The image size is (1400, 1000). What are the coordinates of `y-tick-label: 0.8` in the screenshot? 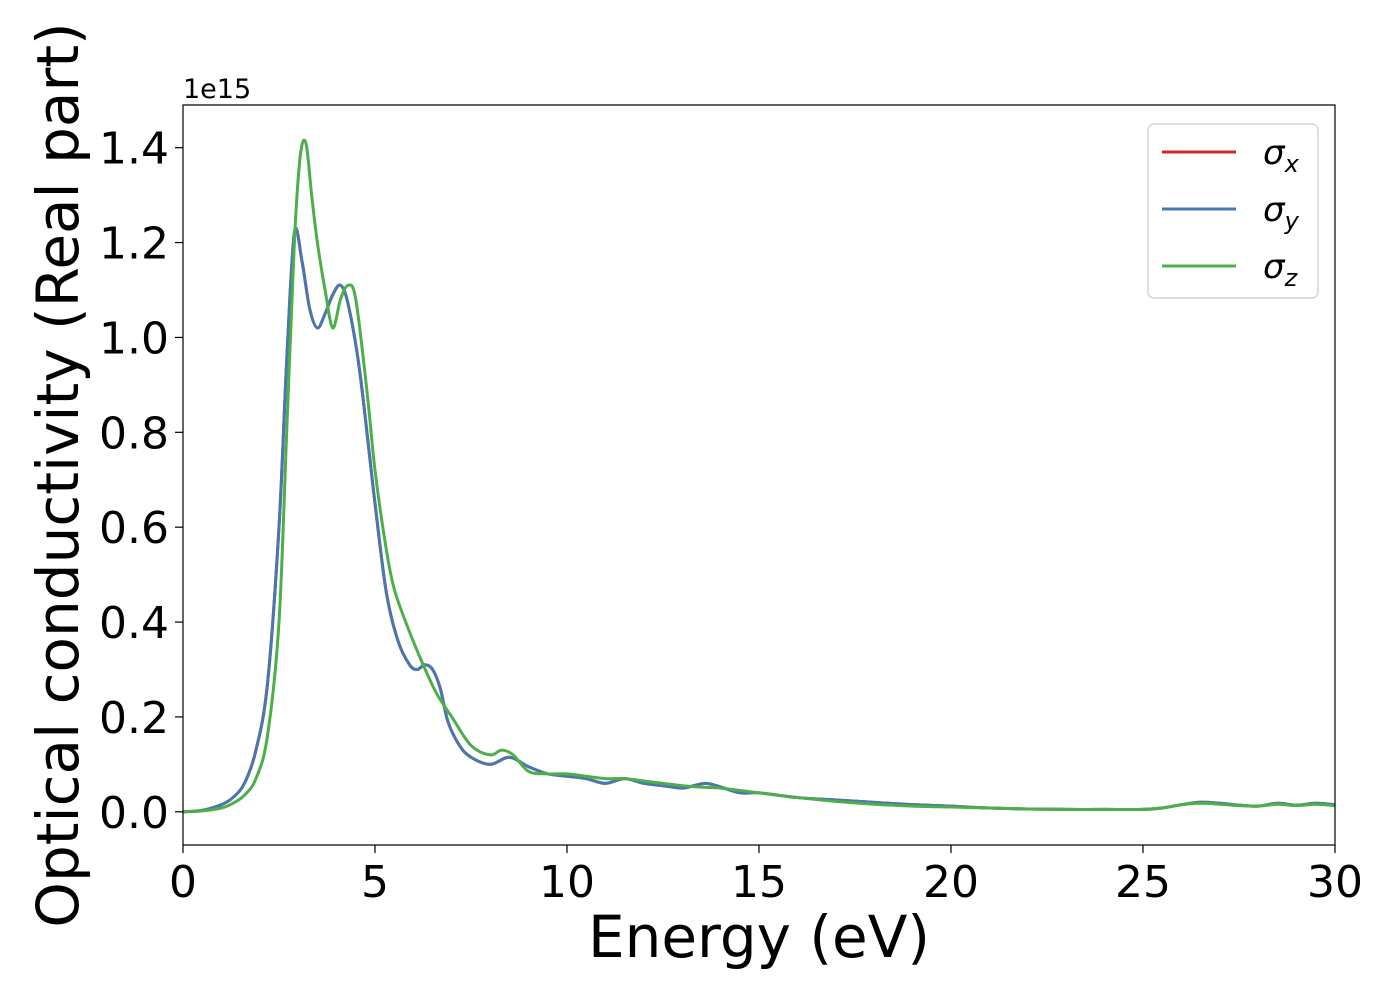 It's located at (134, 433).